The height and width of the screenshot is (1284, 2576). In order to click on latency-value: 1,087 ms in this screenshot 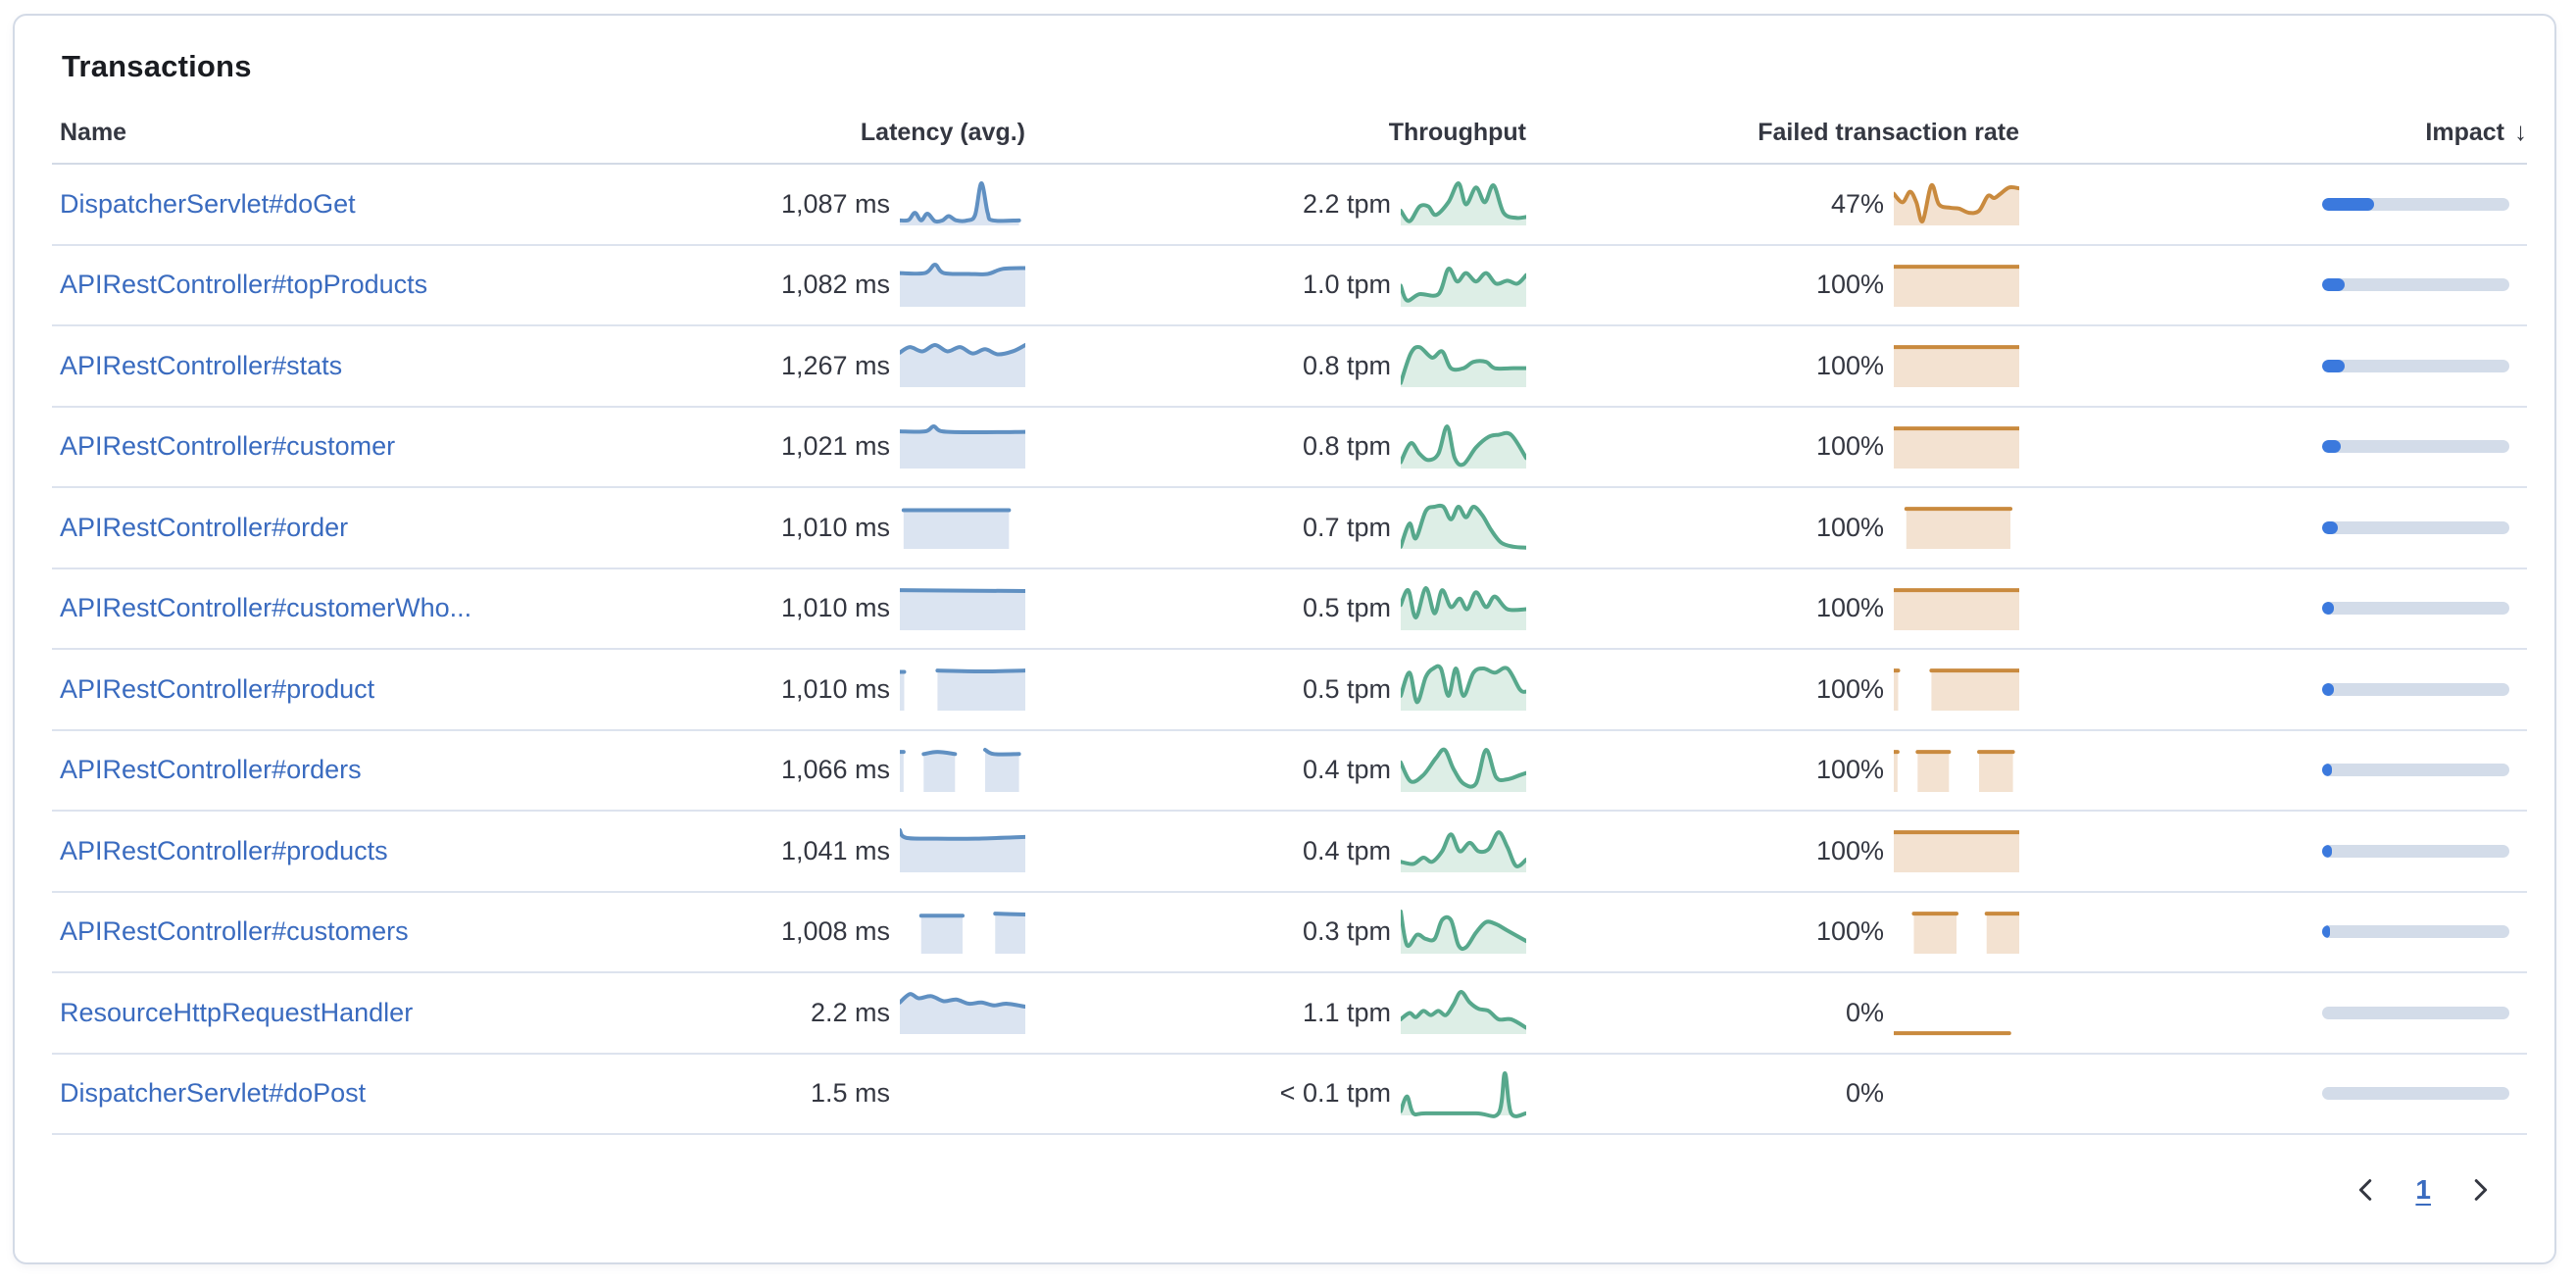, I will do `click(835, 203)`.